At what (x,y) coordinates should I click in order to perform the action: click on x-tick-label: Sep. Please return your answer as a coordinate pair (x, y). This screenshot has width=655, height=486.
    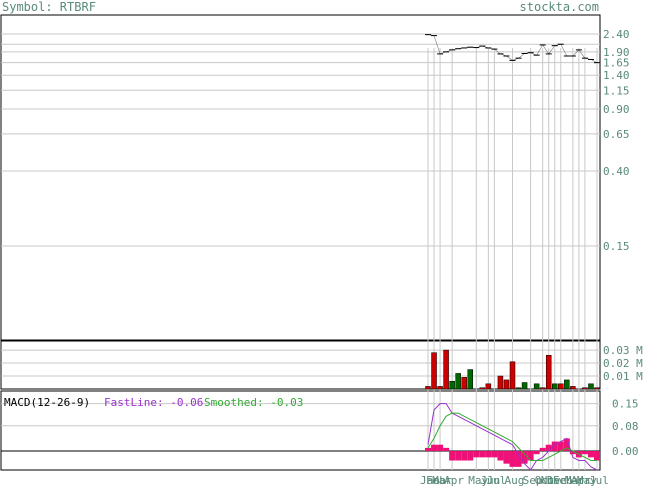
    Looking at the image, I should click on (533, 480).